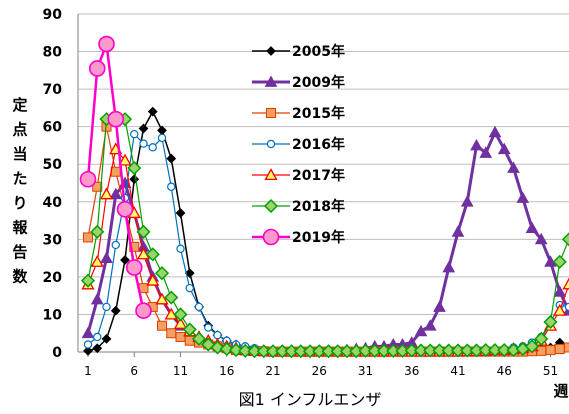  Describe the element at coordinates (53, 278) in the screenshot. I see `y-tick-label: 20` at that location.